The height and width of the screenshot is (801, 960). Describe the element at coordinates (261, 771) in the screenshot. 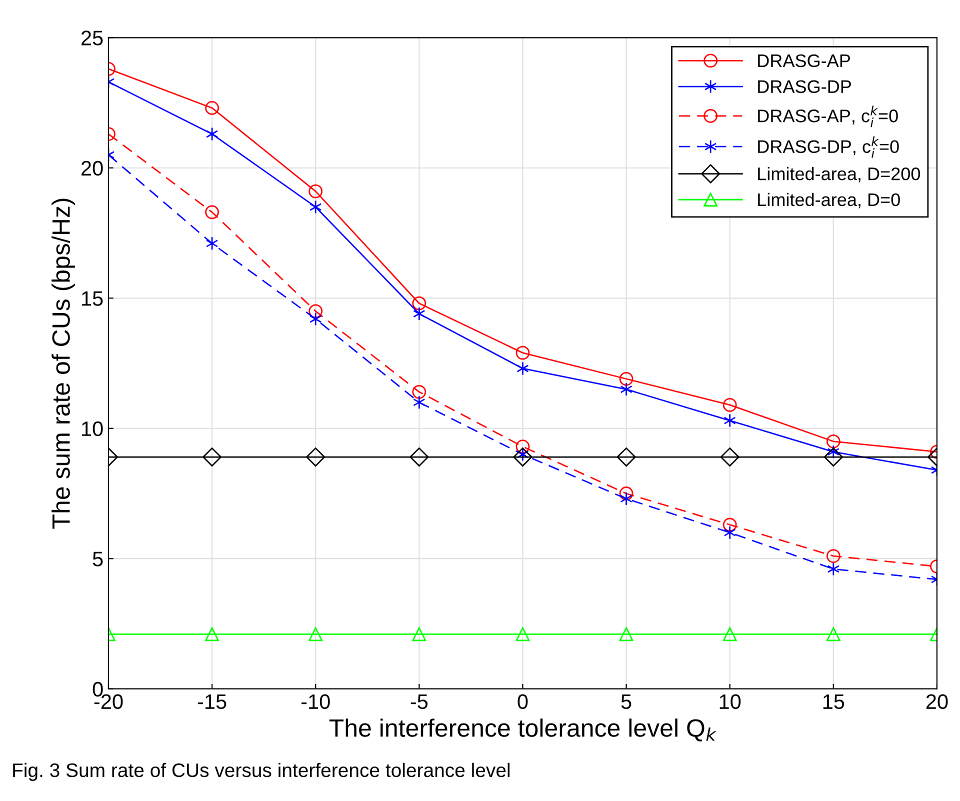

I see `caption: Fig. 3 Sum rate of CUs versus interference tolerance level` at that location.